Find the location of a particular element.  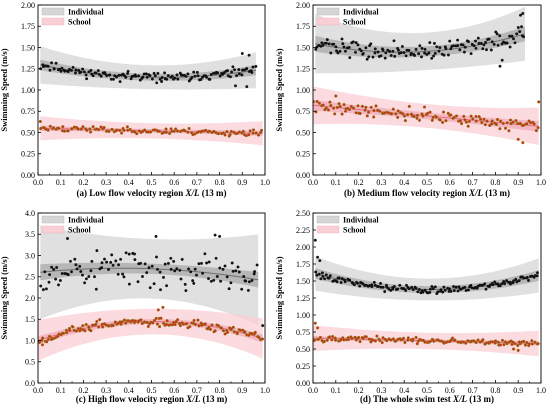

prediction-band-individual is located at coordinates (149, 275).